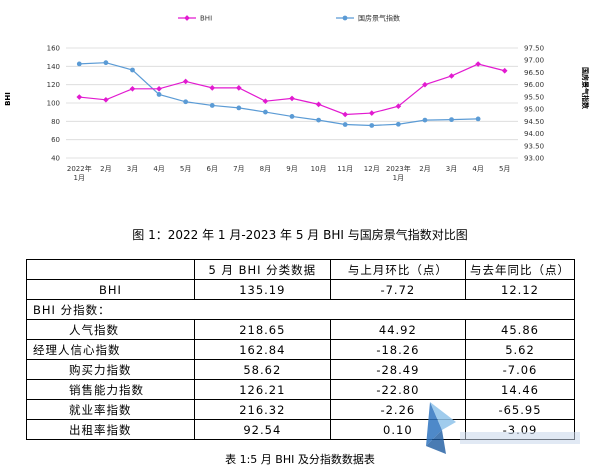  What do you see at coordinates (520, 409) in the screenshot?
I see `table-cell: -65.95` at bounding box center [520, 409].